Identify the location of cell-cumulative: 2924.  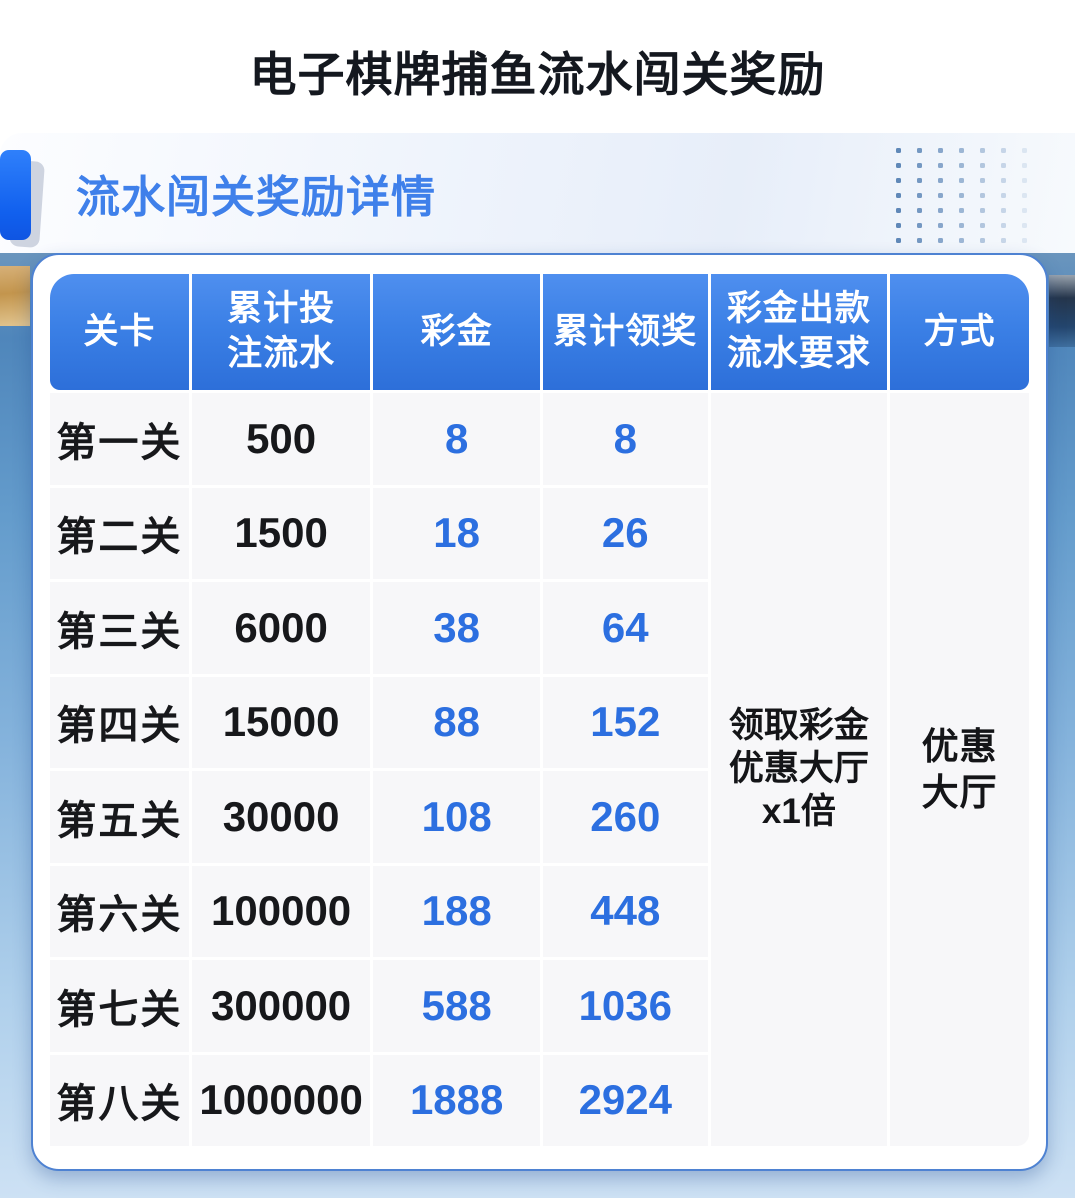
(625, 1100).